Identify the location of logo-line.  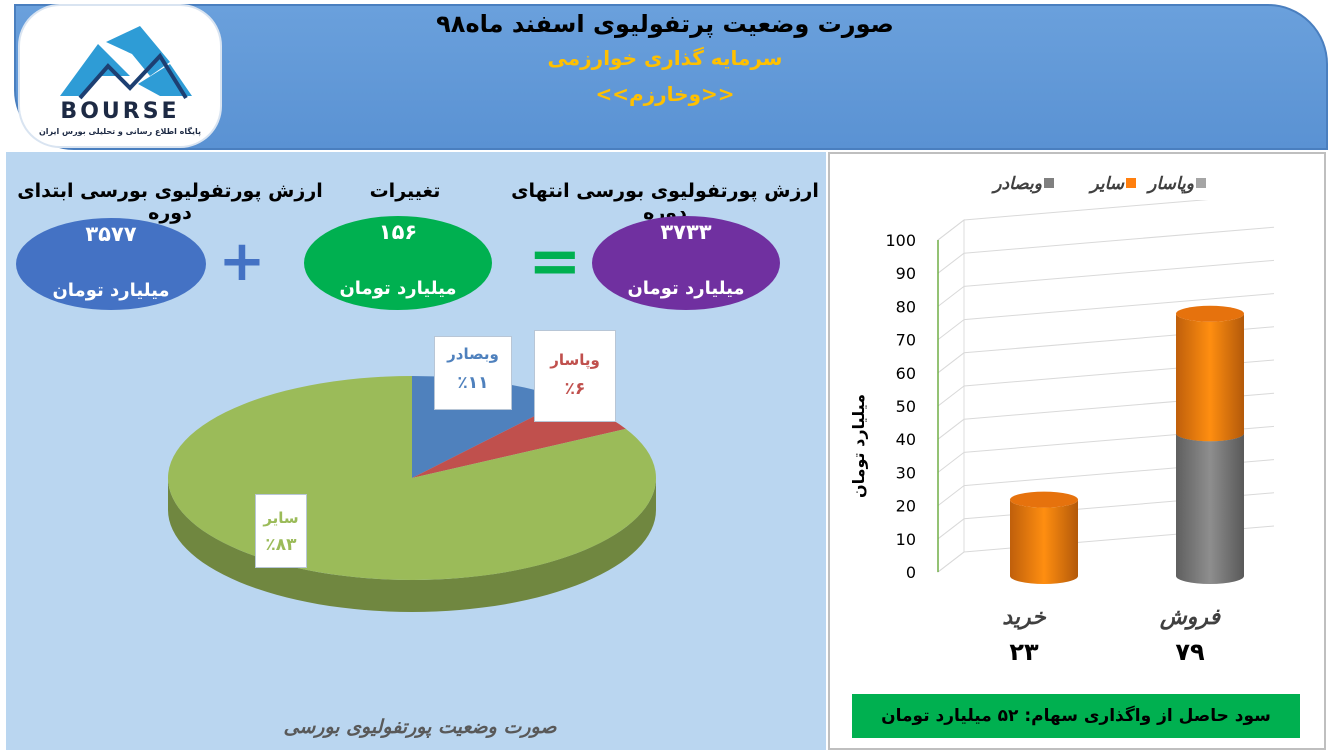
(133, 76).